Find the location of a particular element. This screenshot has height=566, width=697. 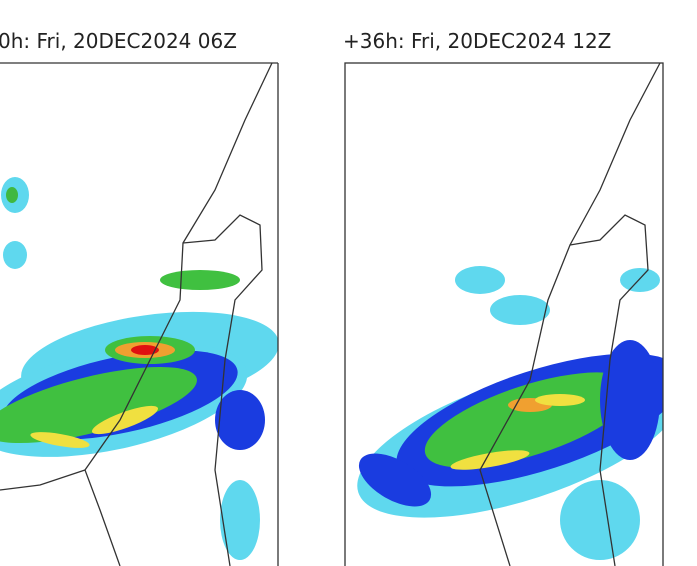

panel-title: 0h: Fri, 20DEC2024 06Z is located at coordinates (118, 41).